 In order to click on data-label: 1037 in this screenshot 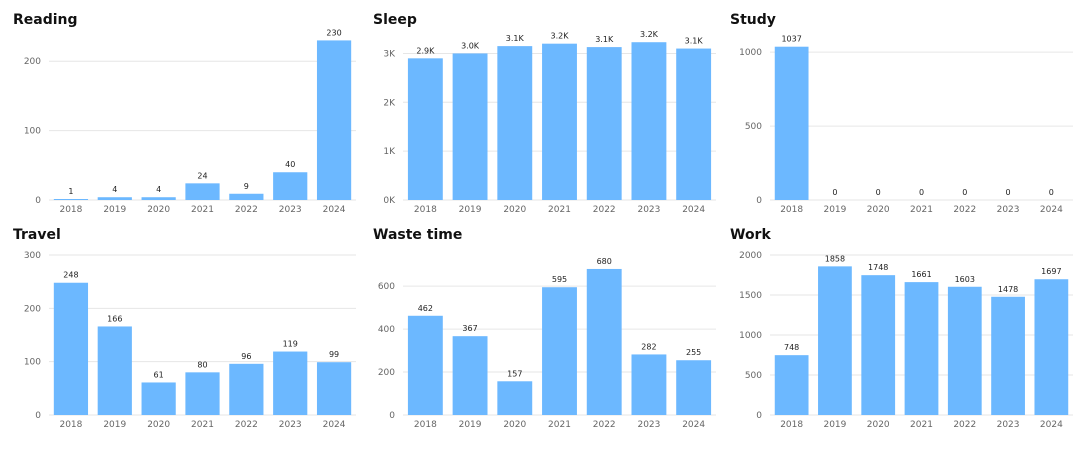, I will do `click(791, 39)`.